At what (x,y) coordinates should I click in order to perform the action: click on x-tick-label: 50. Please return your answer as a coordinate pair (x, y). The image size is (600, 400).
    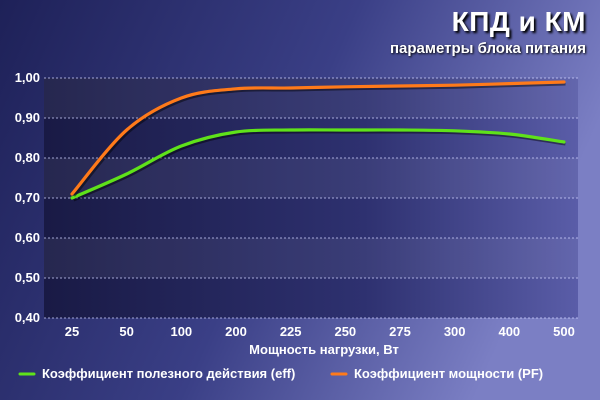
    Looking at the image, I should click on (126, 331).